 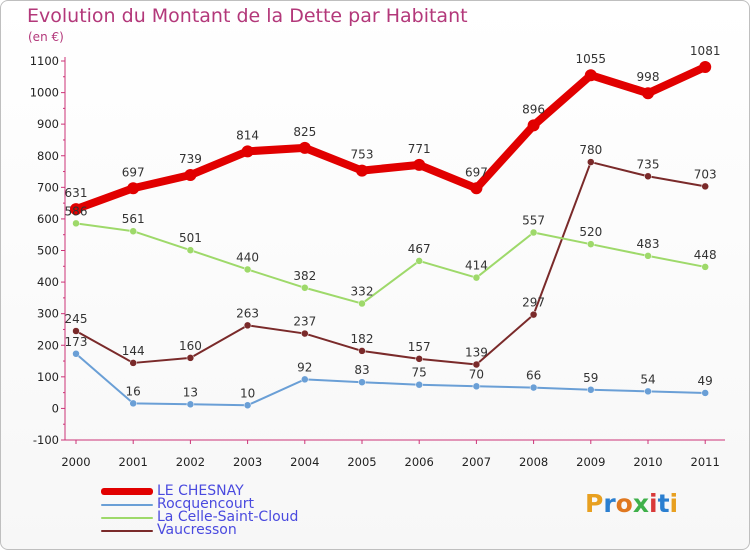 I want to click on data-label: 92, so click(x=304, y=367).